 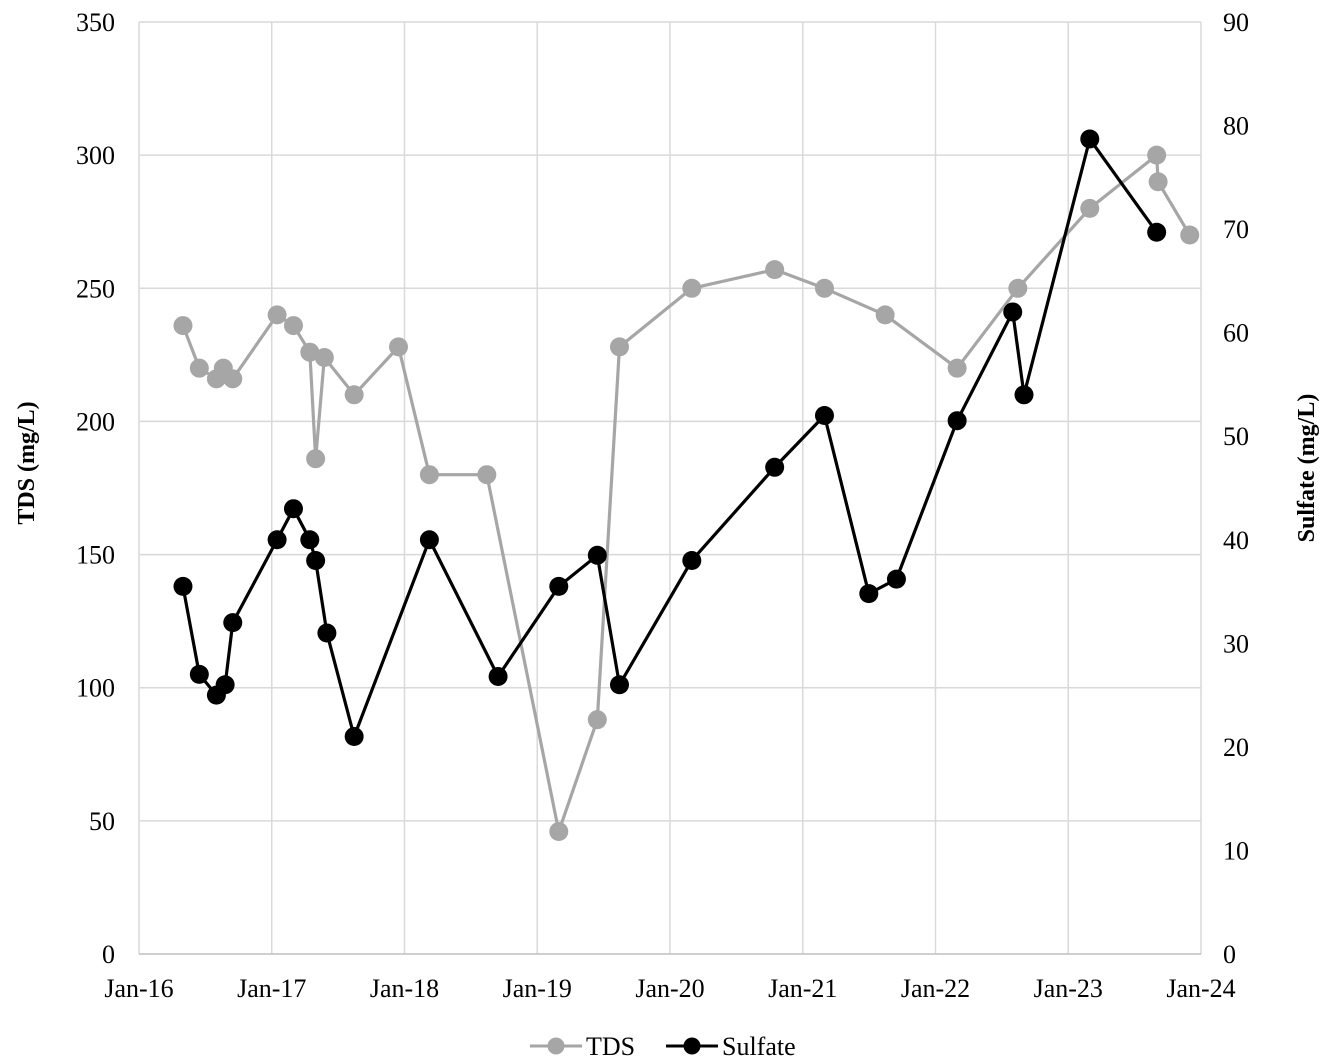 I want to click on y-left-tick-label: 100, so click(x=95, y=688).